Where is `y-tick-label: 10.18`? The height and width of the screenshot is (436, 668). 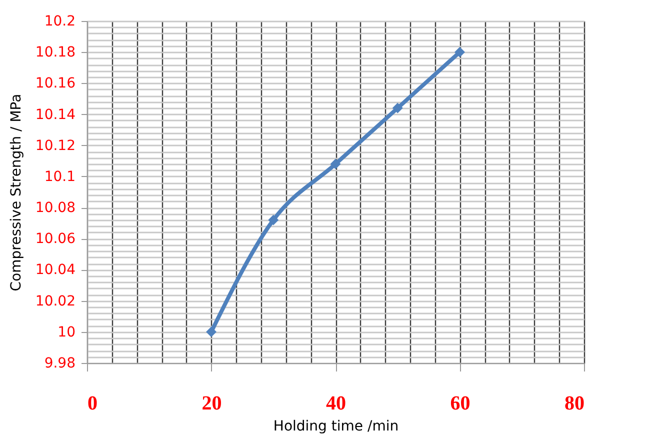
y-tick-label: 10.18 is located at coordinates (55, 52).